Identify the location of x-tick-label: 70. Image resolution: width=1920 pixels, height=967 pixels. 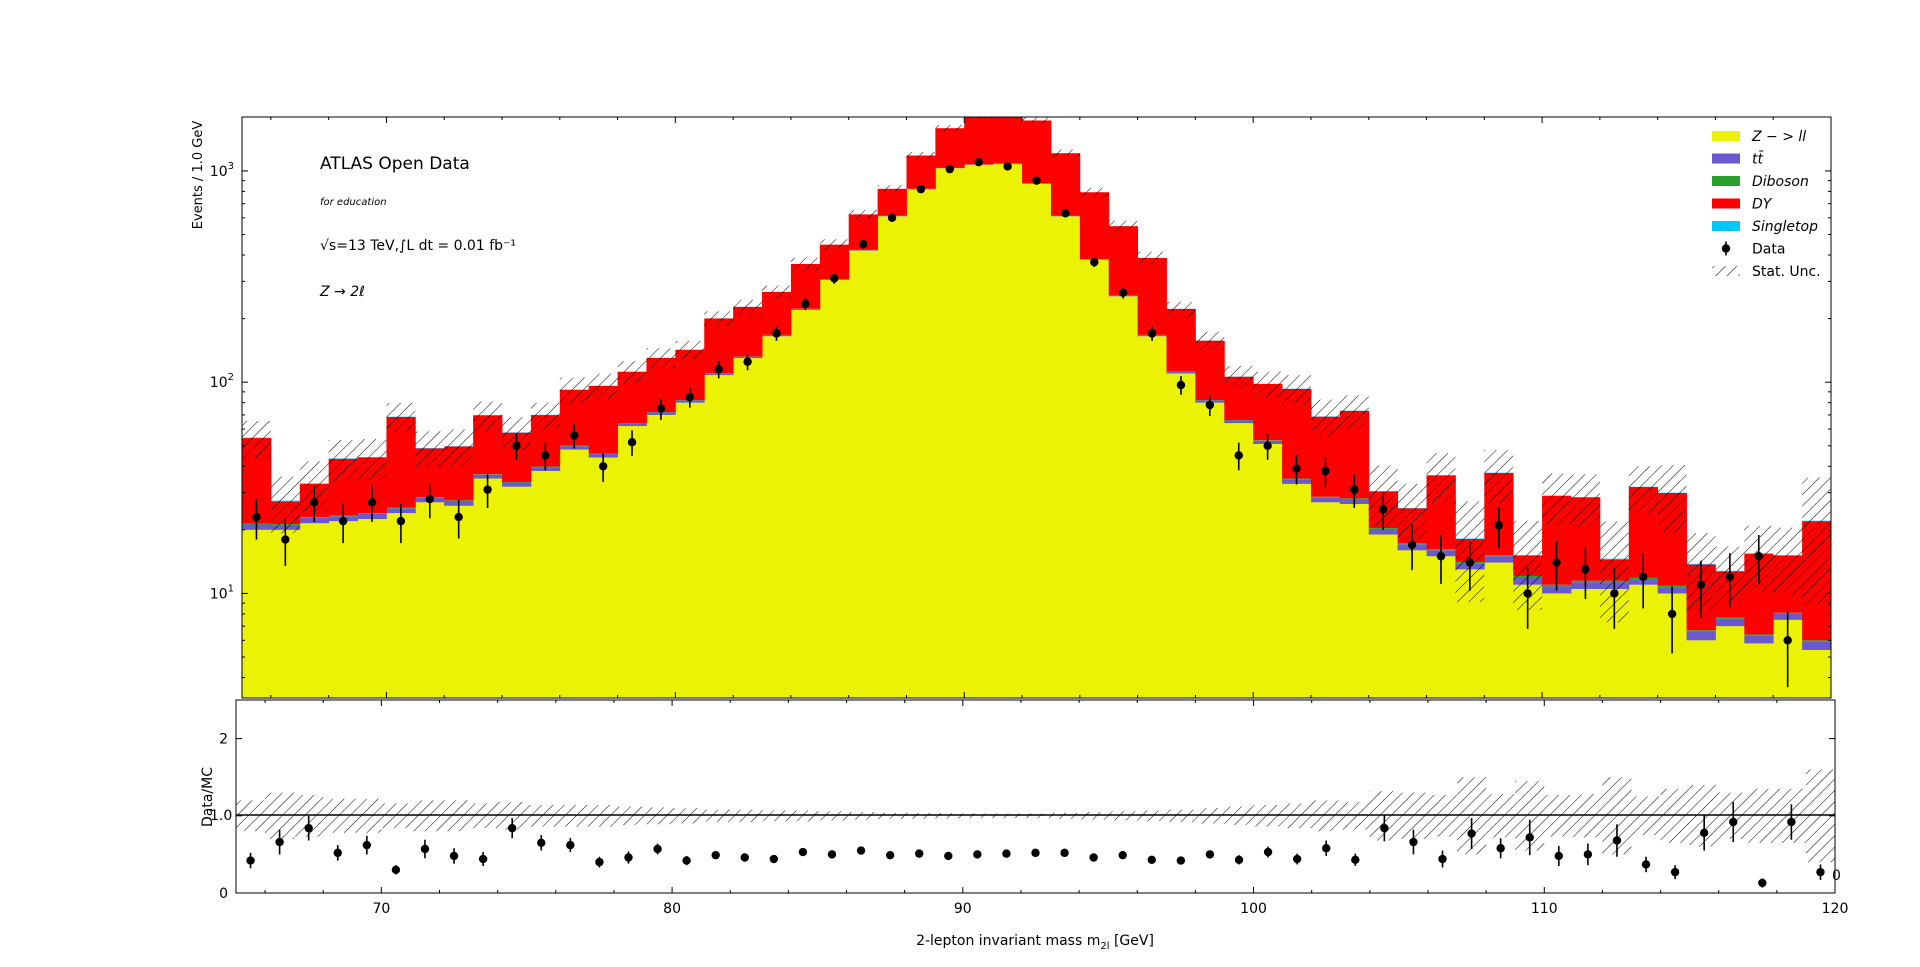
(381, 909).